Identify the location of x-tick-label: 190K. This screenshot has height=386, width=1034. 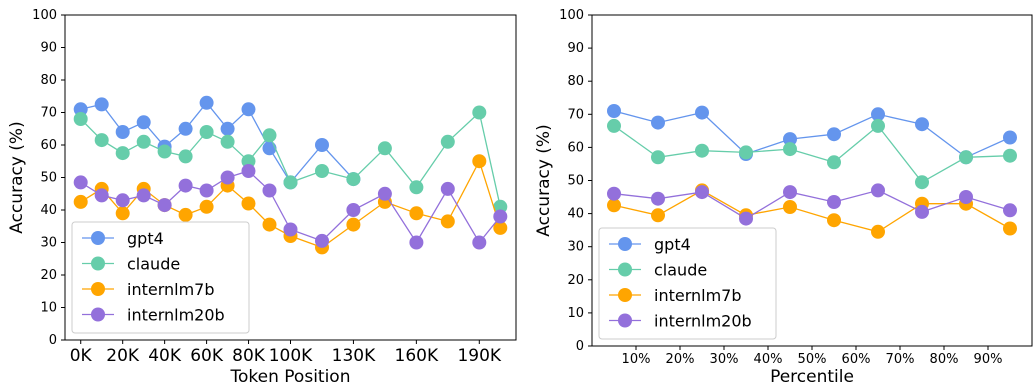
(479, 356).